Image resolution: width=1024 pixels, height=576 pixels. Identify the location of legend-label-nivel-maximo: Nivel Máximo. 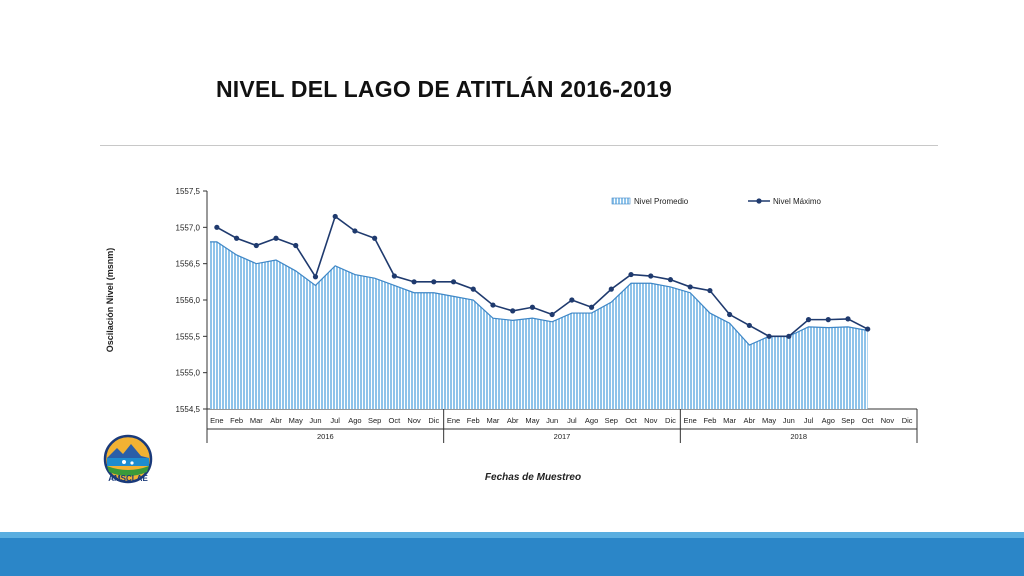
(797, 201).